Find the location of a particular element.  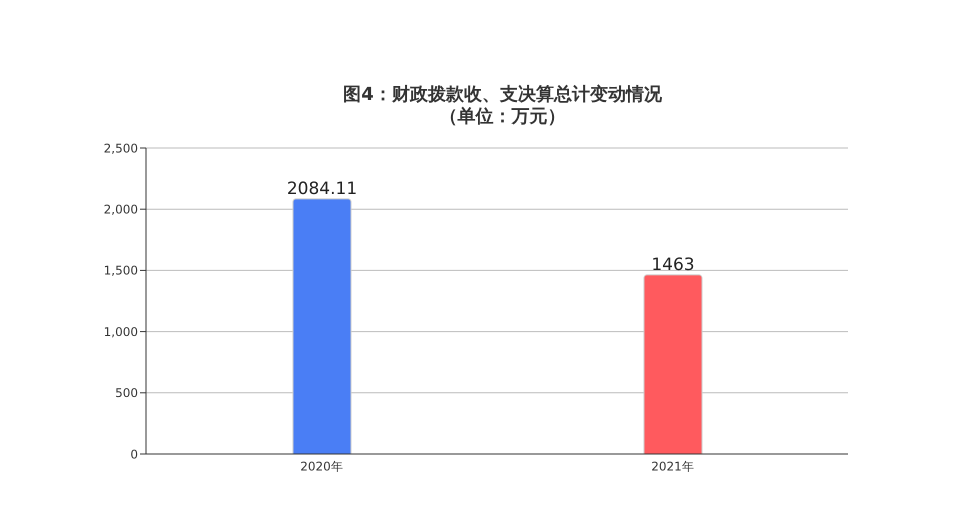

chart-subtitle: （单位：万元） is located at coordinates (502, 117).